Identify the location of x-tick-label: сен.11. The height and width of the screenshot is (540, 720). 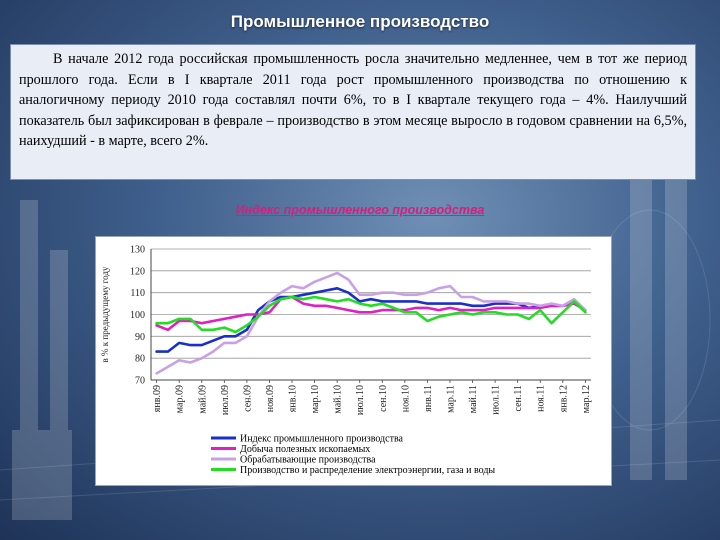
(518, 398).